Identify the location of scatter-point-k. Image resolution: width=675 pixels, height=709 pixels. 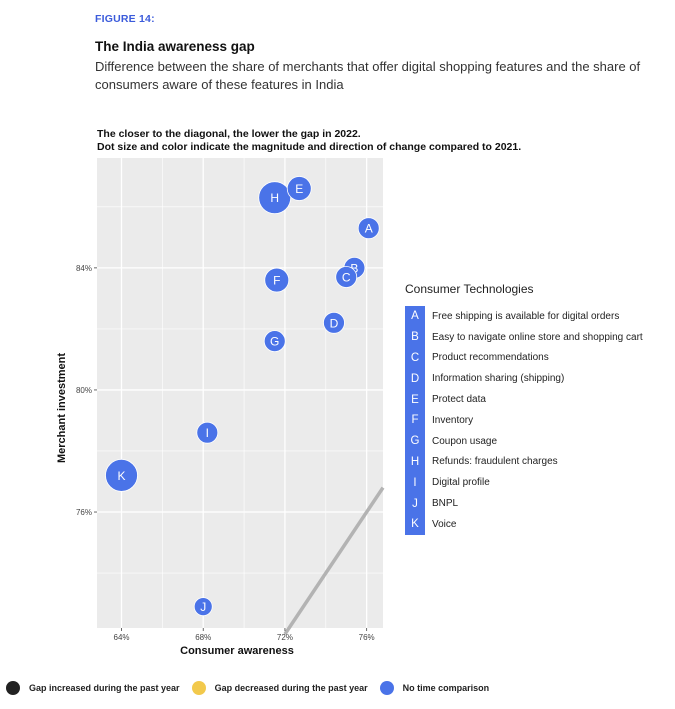
(121, 475).